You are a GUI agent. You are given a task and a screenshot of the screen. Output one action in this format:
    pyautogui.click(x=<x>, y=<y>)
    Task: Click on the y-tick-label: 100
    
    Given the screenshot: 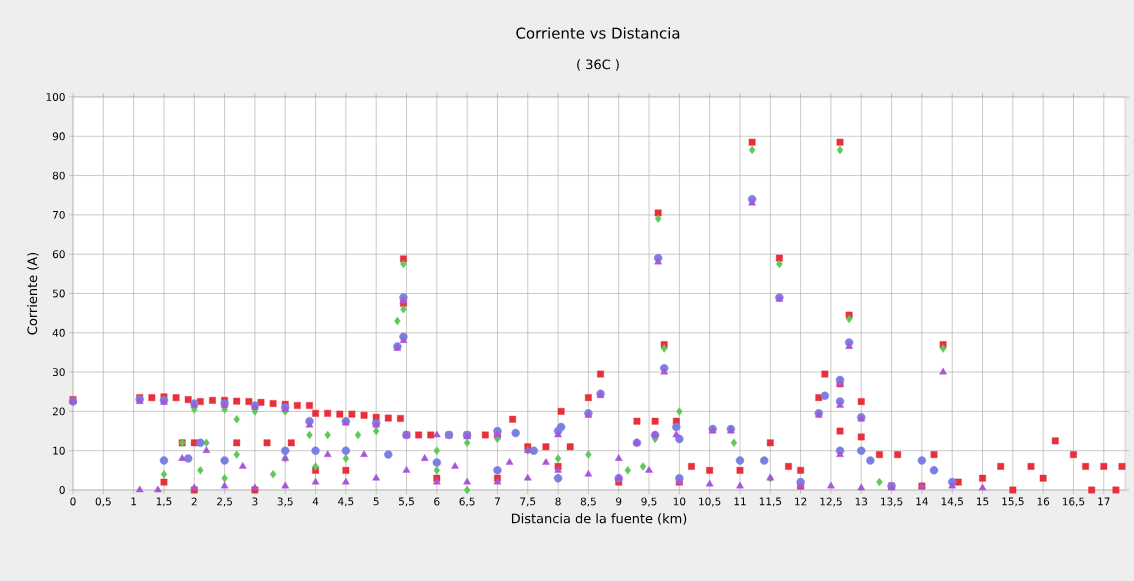 What is the action you would take?
    pyautogui.click(x=55, y=97)
    